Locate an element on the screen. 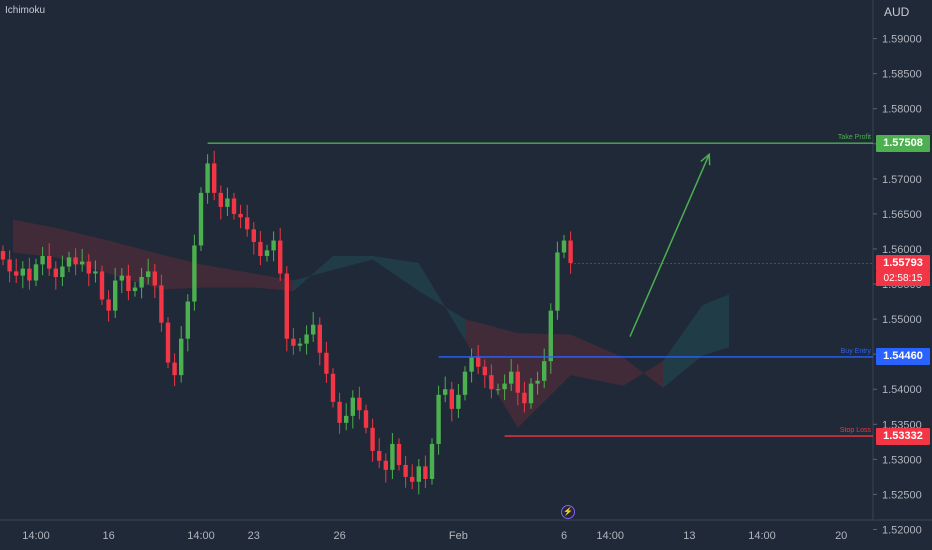  countdown-timer: 02:58:15 is located at coordinates (903, 278).